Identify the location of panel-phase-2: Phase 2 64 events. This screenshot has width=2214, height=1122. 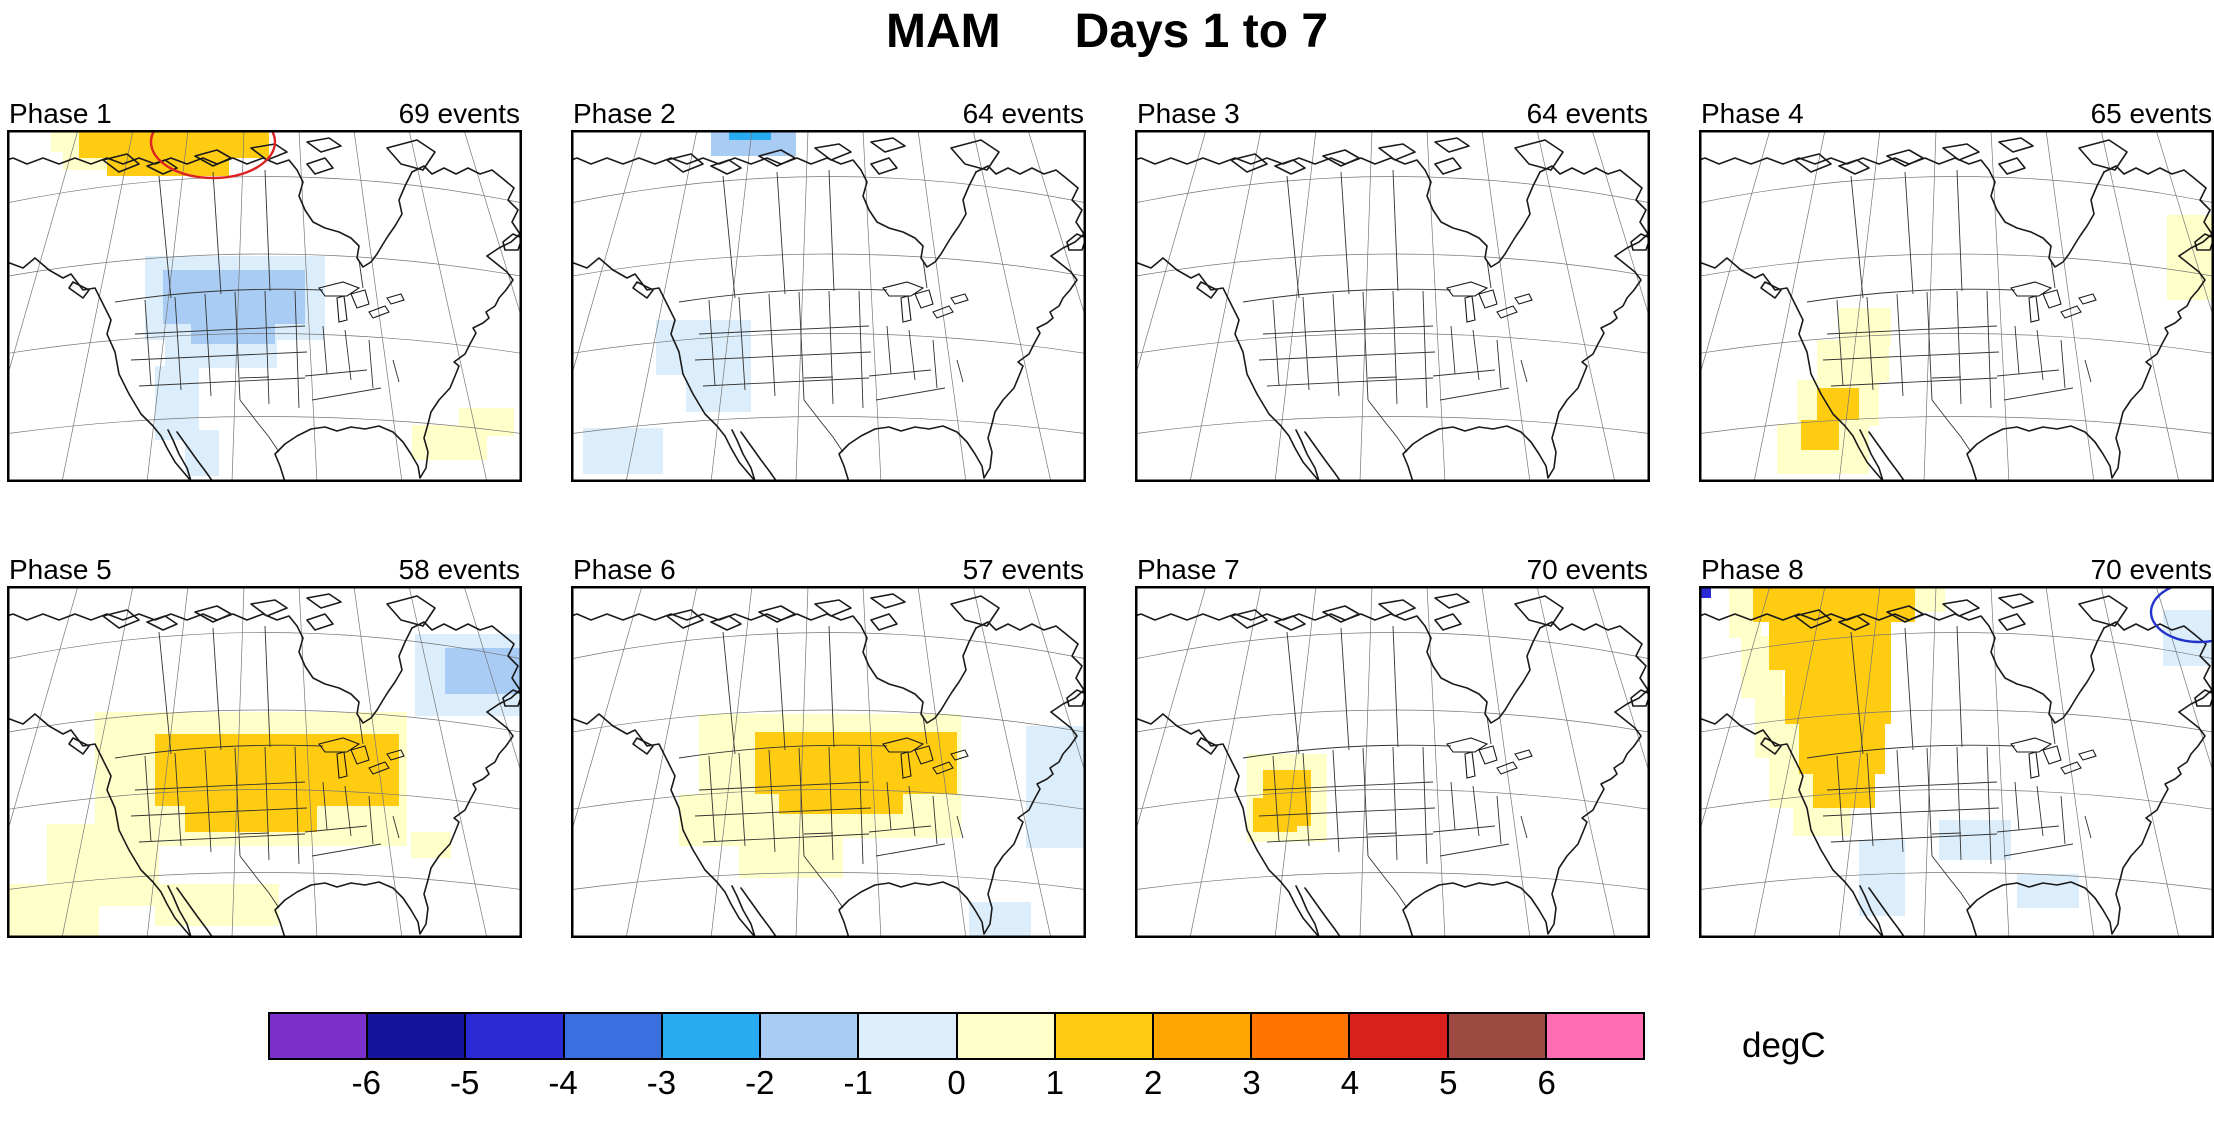
(828, 289).